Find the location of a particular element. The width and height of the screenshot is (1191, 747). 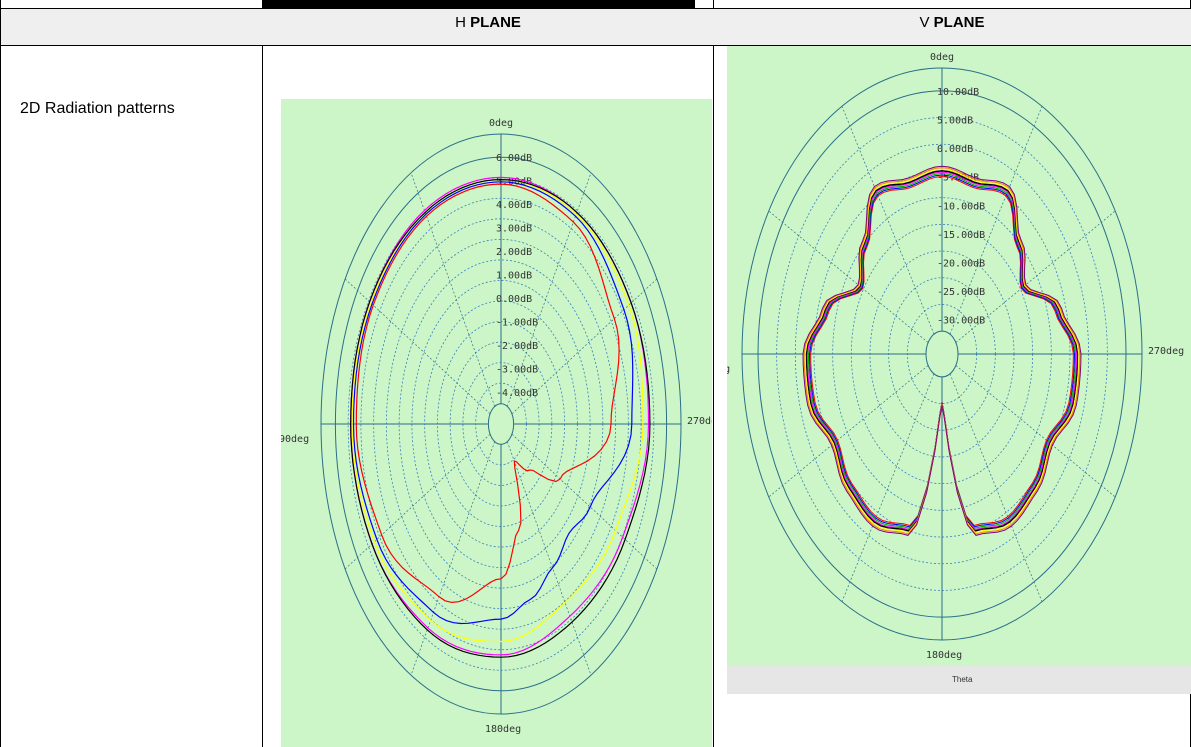

table-border-col2 is located at coordinates (713, 373).